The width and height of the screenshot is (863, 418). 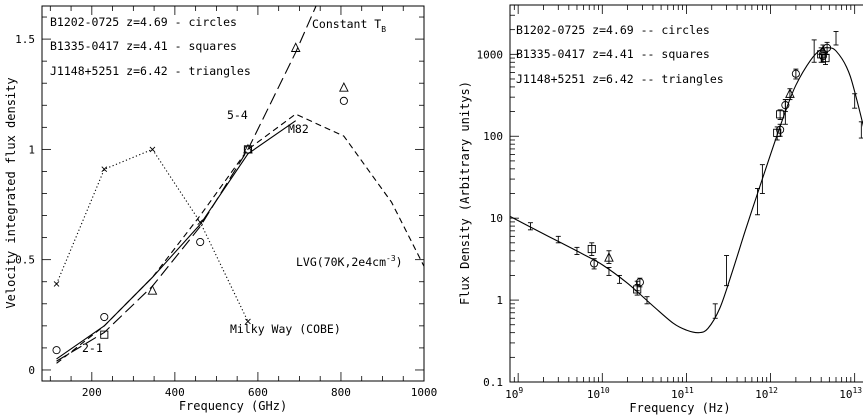 I want to click on left-y-tick-label: 1, so click(x=31, y=149).